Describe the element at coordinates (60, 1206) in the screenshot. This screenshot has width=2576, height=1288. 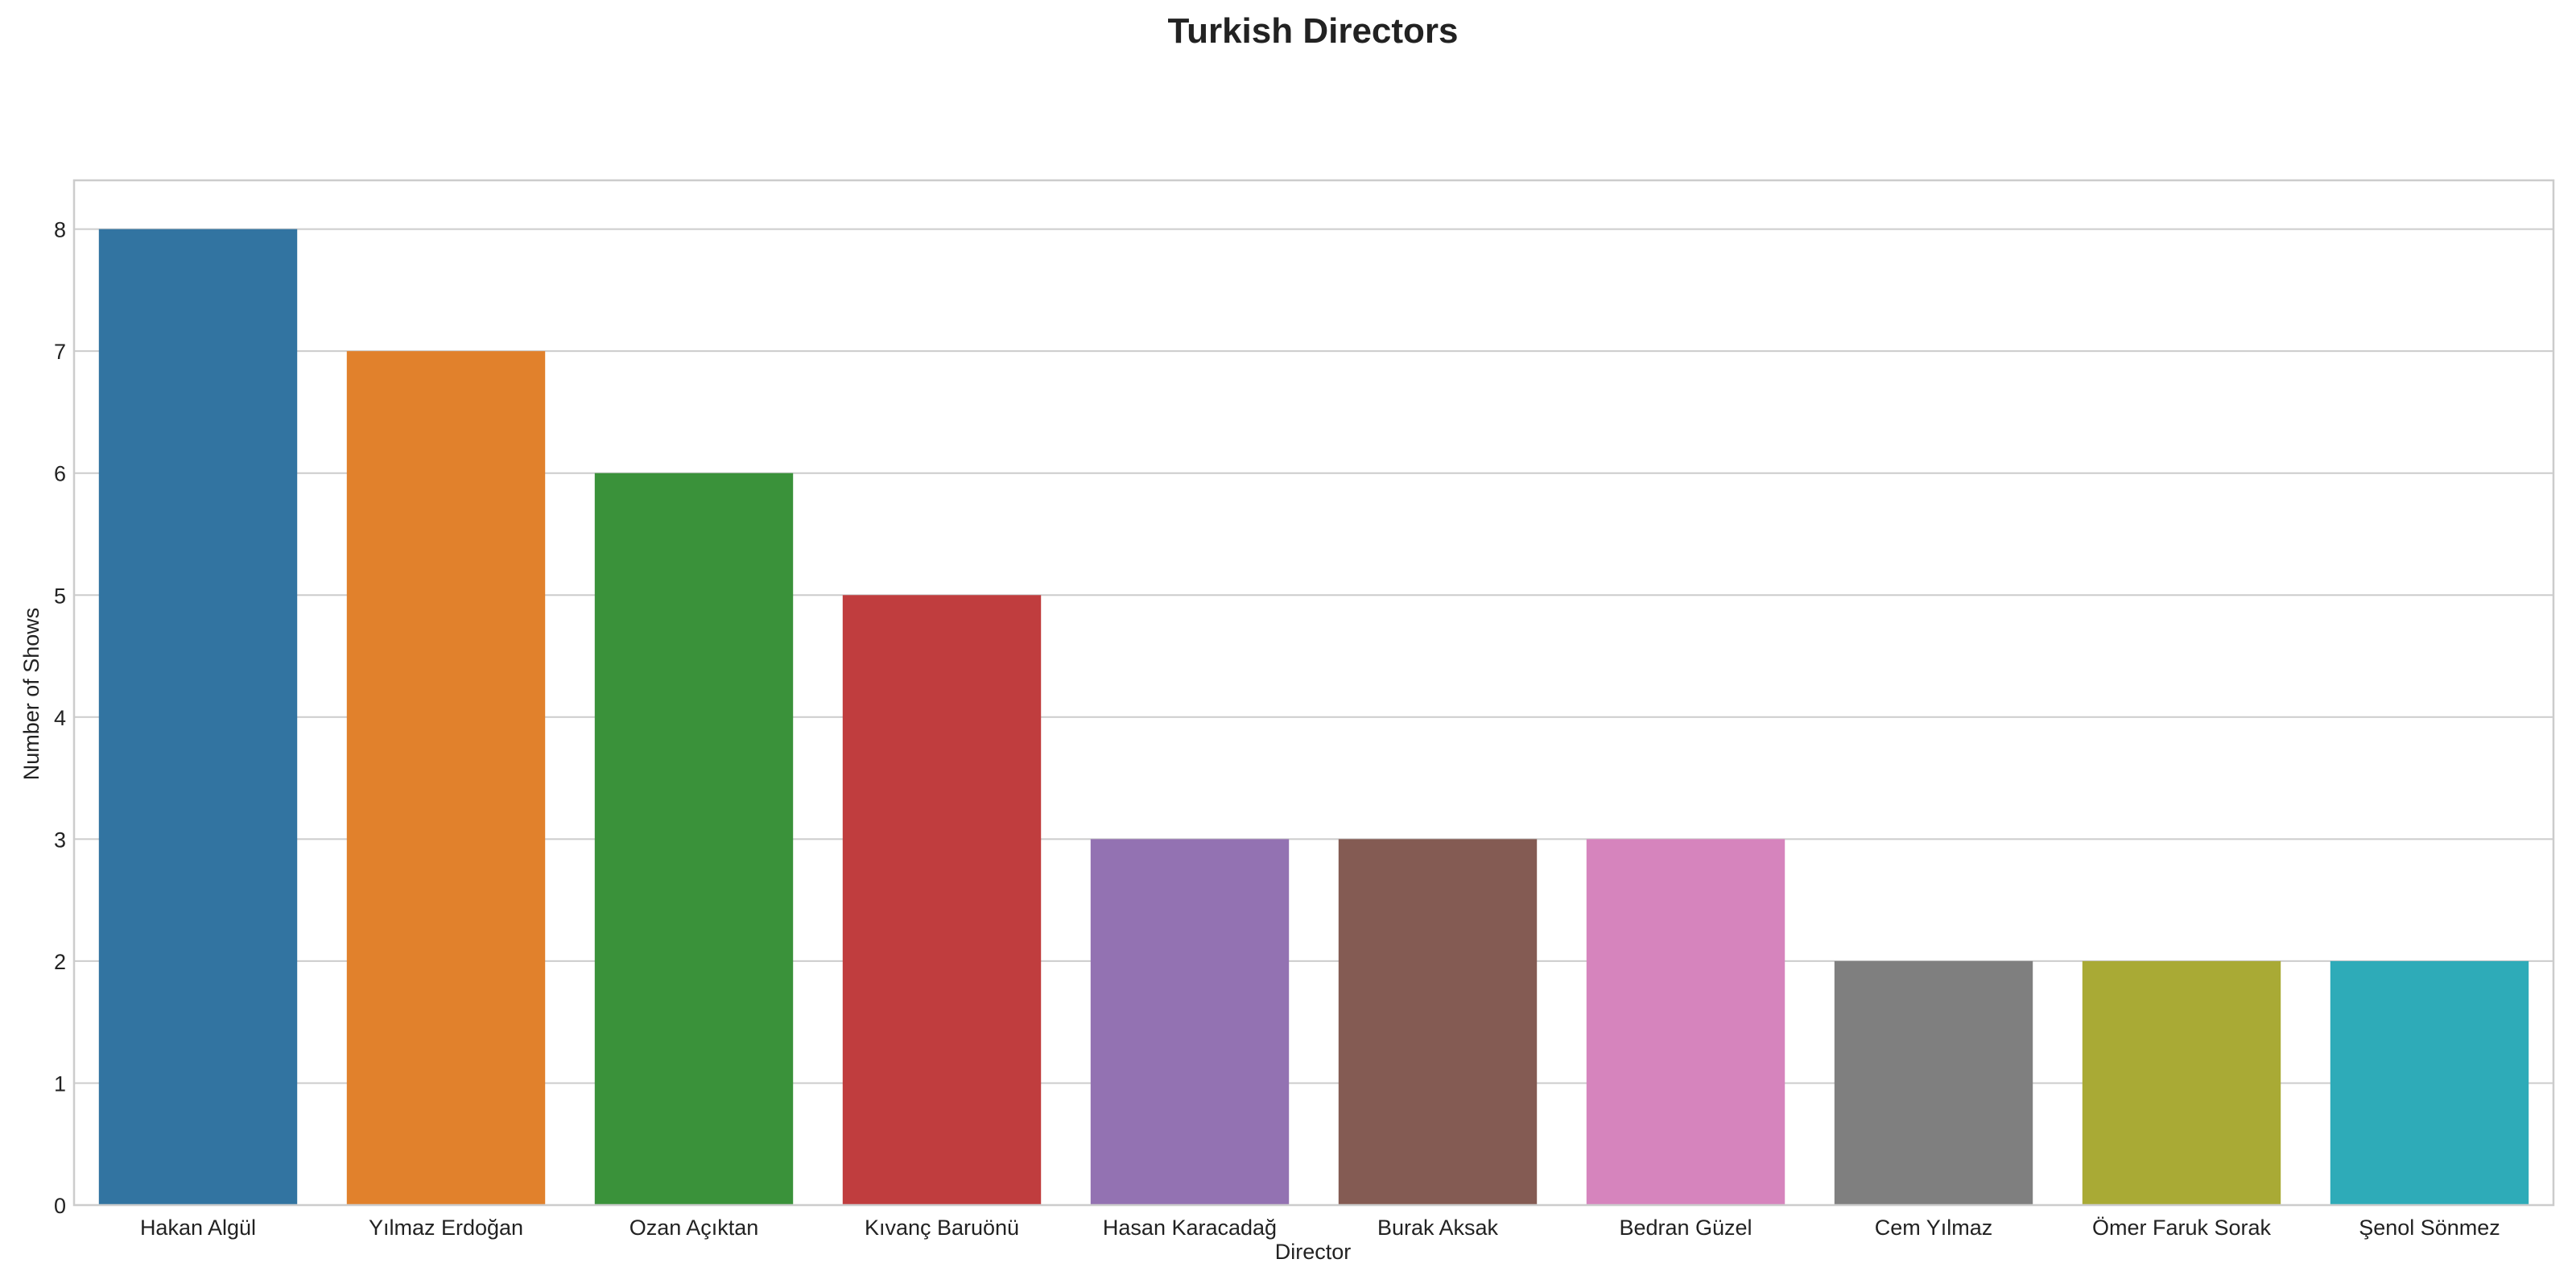
I see `y-tick-label: 0` at that location.